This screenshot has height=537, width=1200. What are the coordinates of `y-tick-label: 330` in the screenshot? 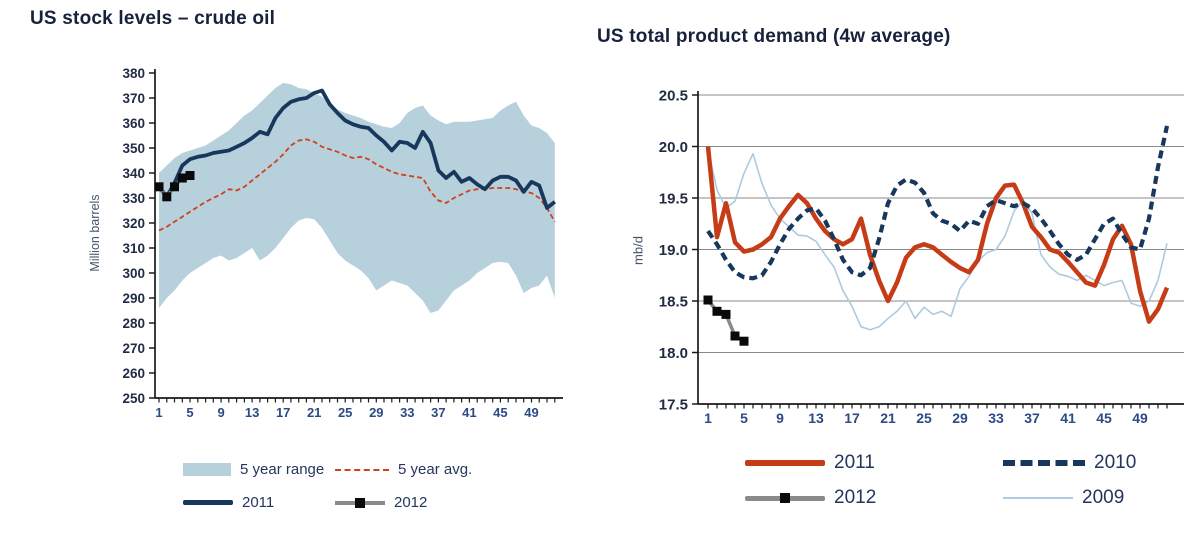 It's located at (133, 198).